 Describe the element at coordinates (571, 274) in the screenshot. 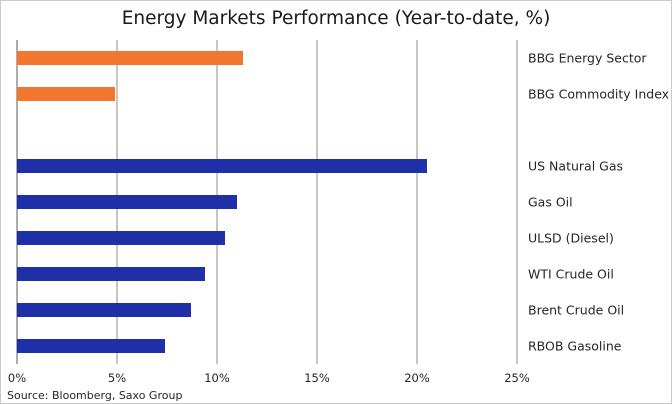

I see `category-label: WTI Crude Oil` at that location.